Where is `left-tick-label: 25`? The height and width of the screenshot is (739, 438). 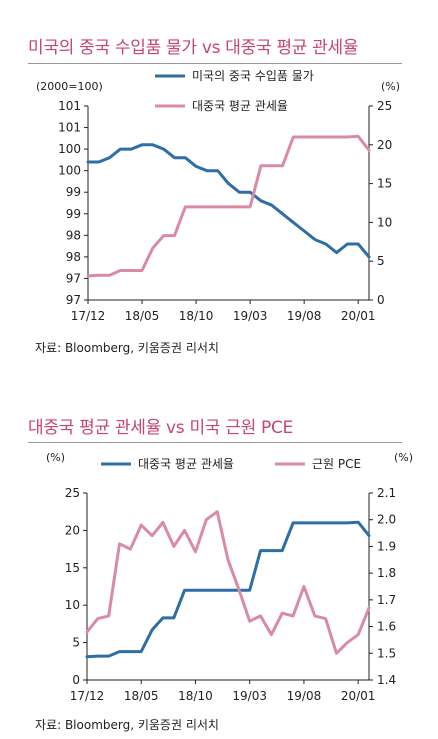 left-tick-label: 25 is located at coordinates (72, 493).